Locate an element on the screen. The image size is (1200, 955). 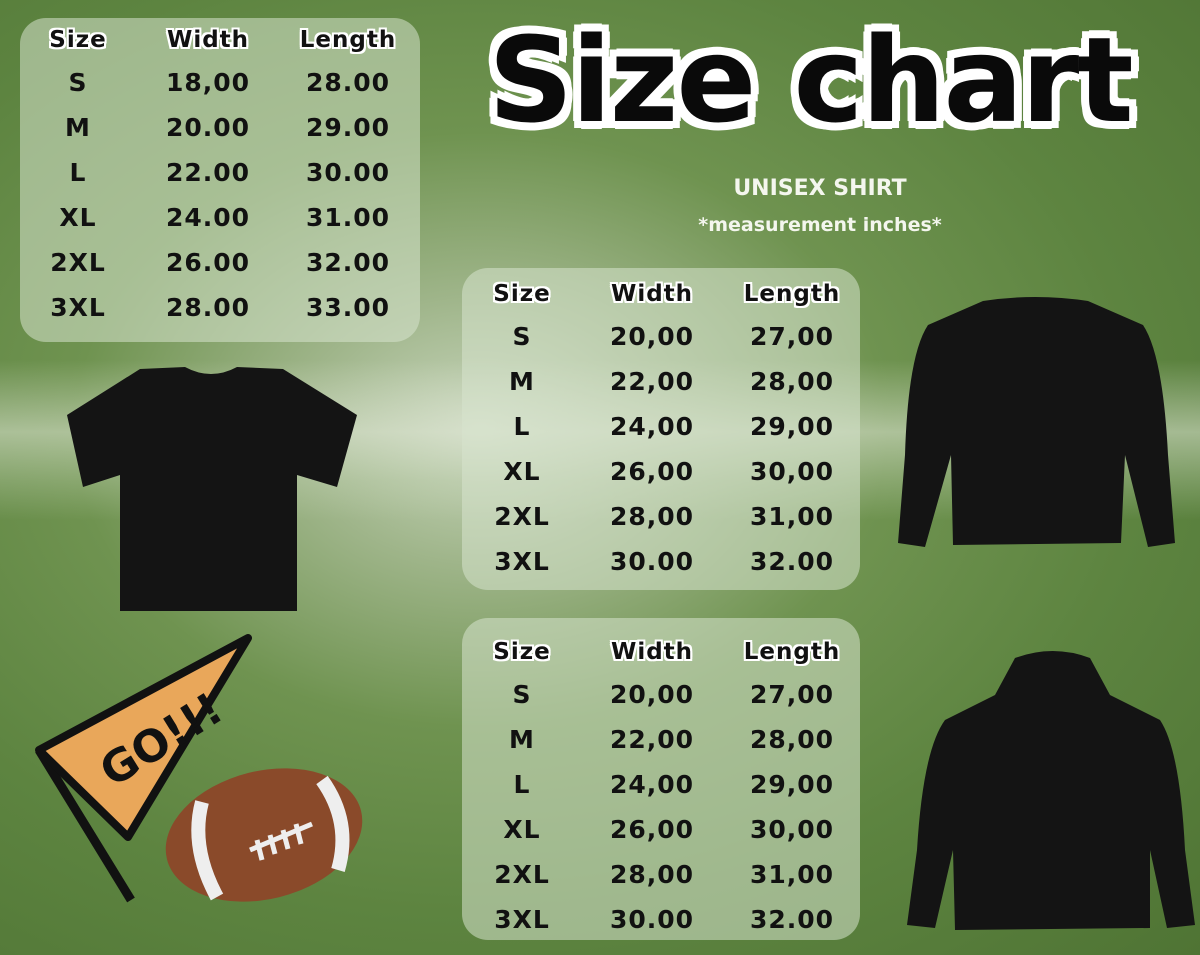
size-table-panel-hoodie is located at coordinates (661, 779).